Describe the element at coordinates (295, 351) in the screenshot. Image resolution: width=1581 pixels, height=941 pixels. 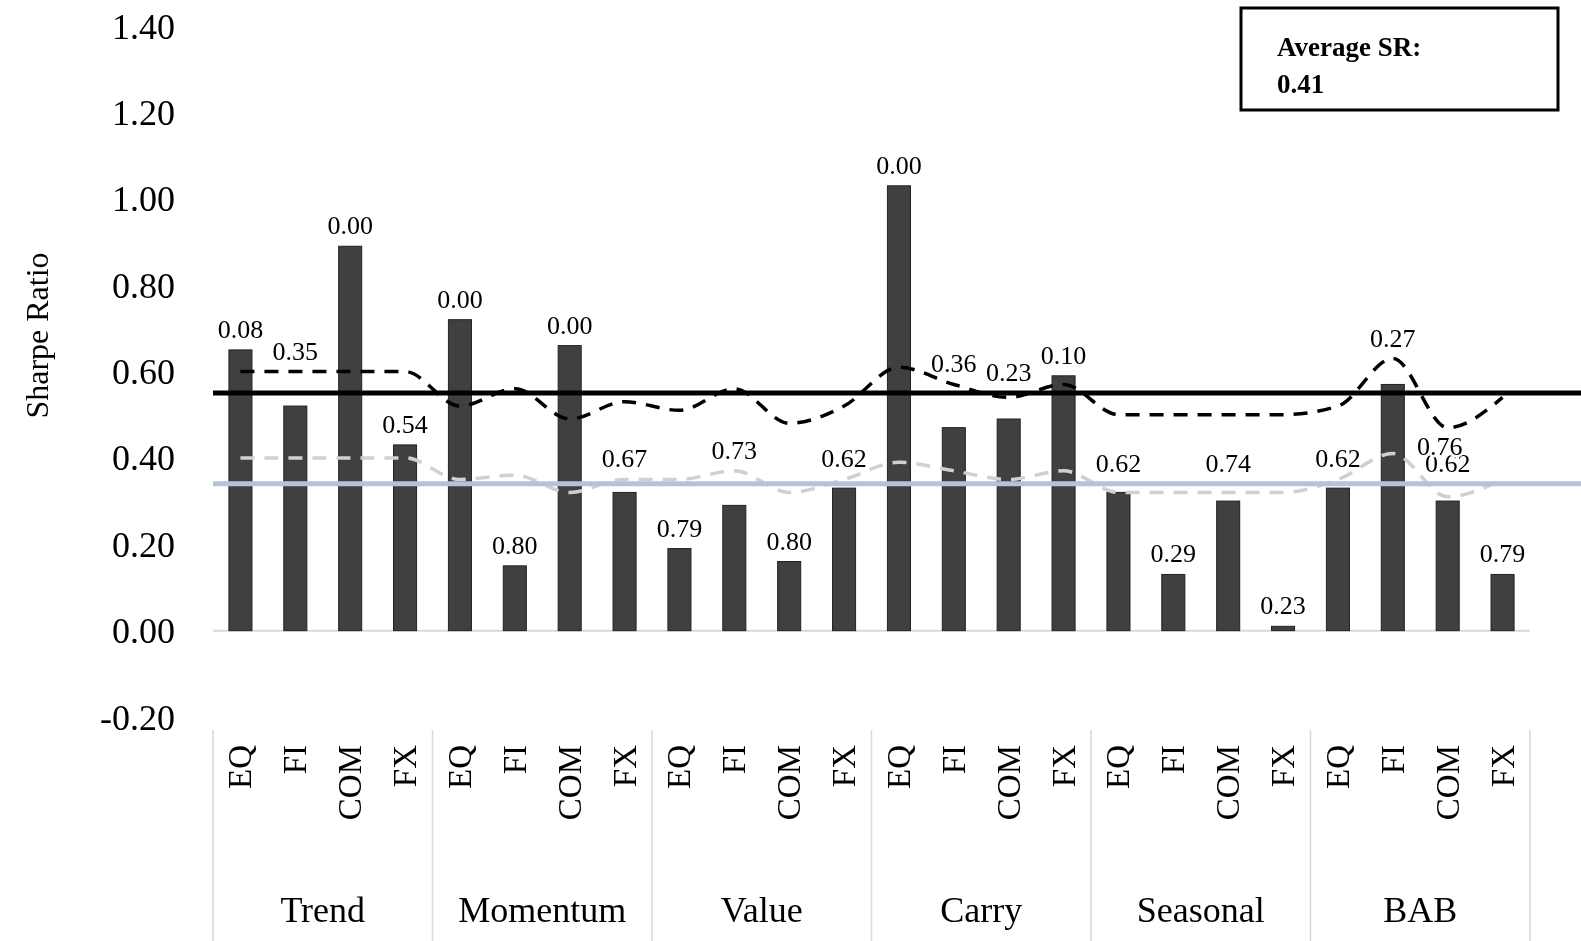
I see `annotation: 0.35` at that location.